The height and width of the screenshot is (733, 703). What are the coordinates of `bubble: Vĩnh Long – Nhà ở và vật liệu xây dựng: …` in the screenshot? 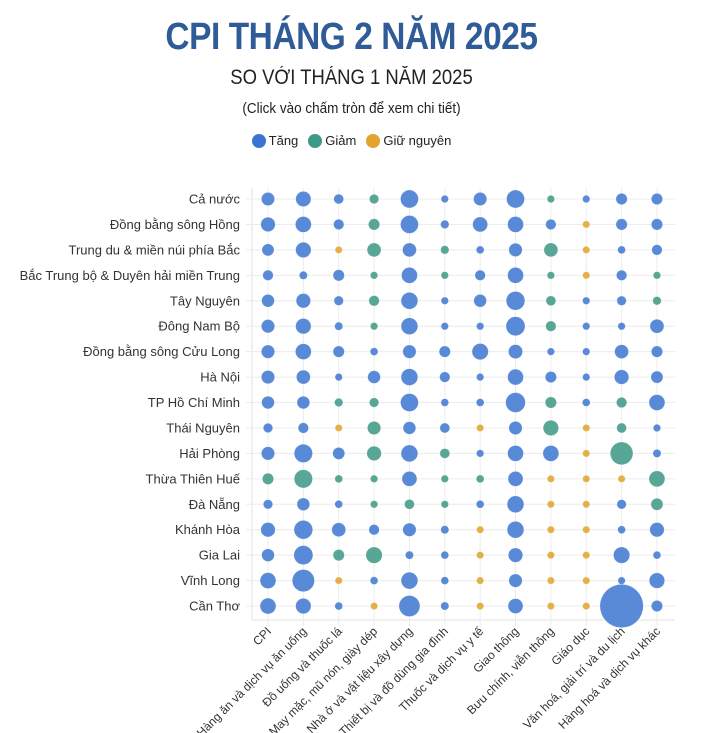 It's located at (409, 580).